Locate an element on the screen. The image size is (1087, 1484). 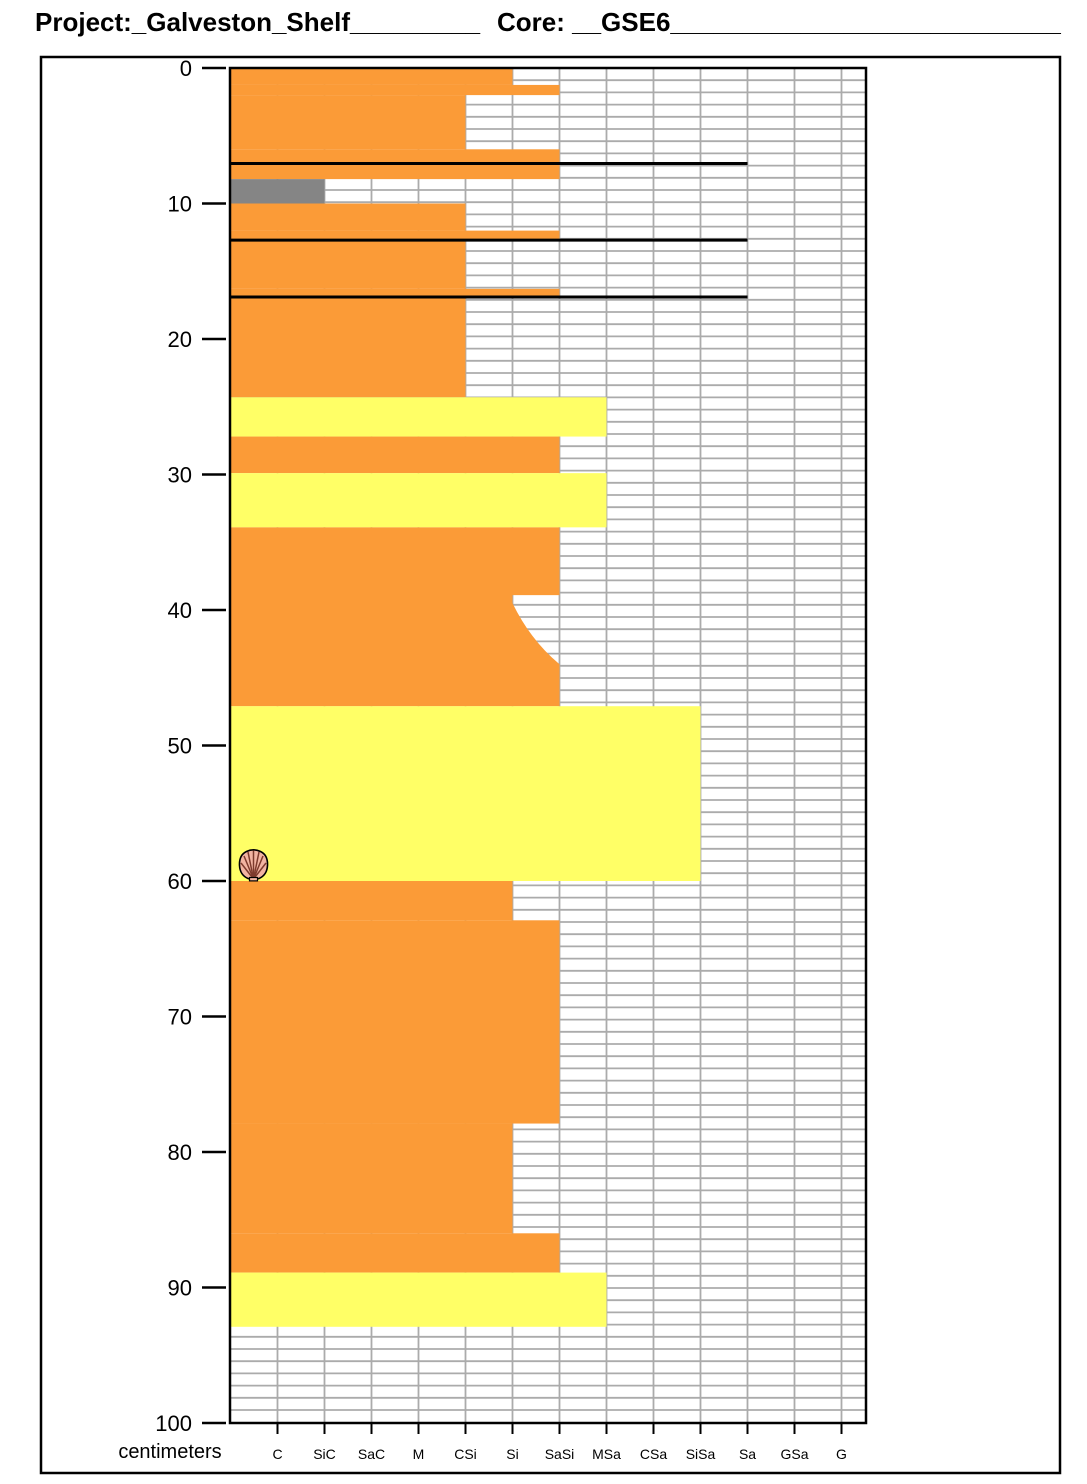
core-label: Core: __GSE6___________________________ is located at coordinates (779, 22).